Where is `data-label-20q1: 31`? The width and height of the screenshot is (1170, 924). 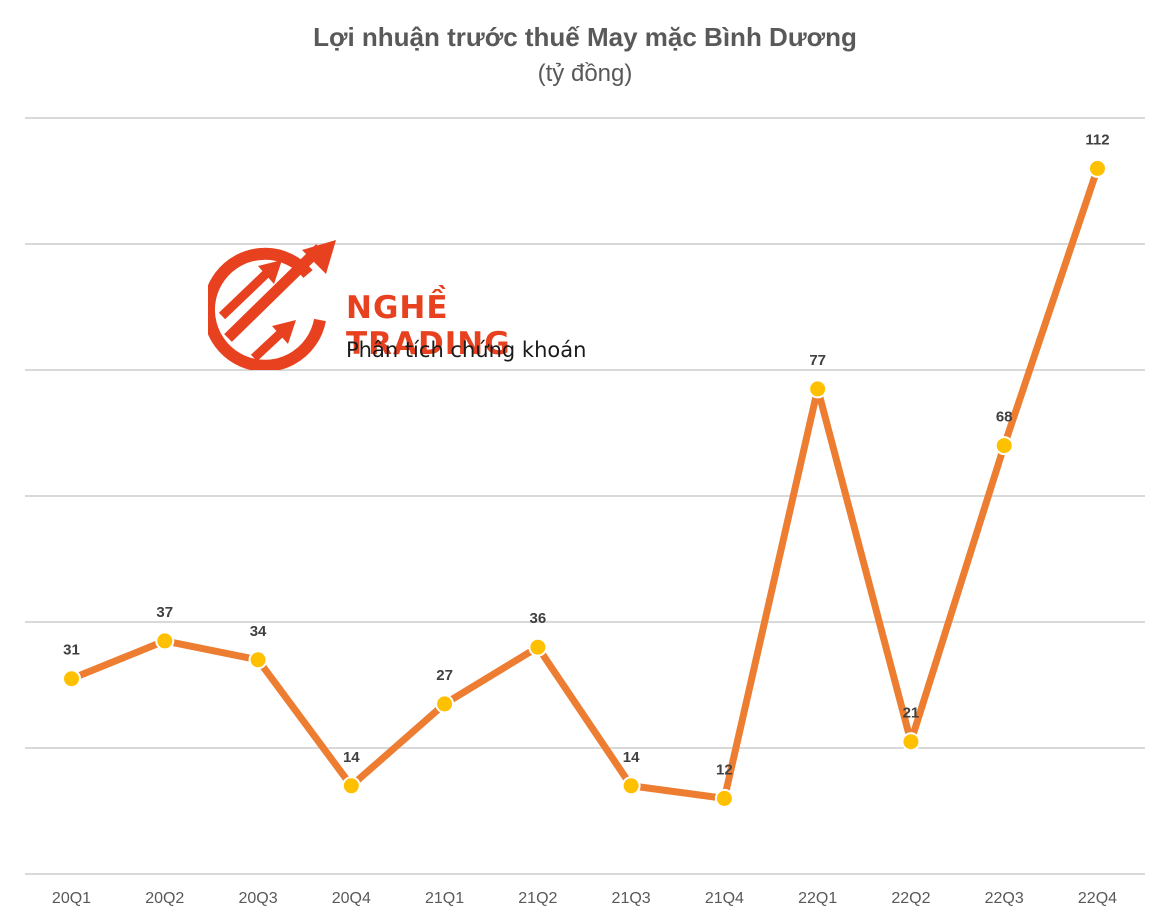 data-label-20q1: 31 is located at coordinates (71, 650).